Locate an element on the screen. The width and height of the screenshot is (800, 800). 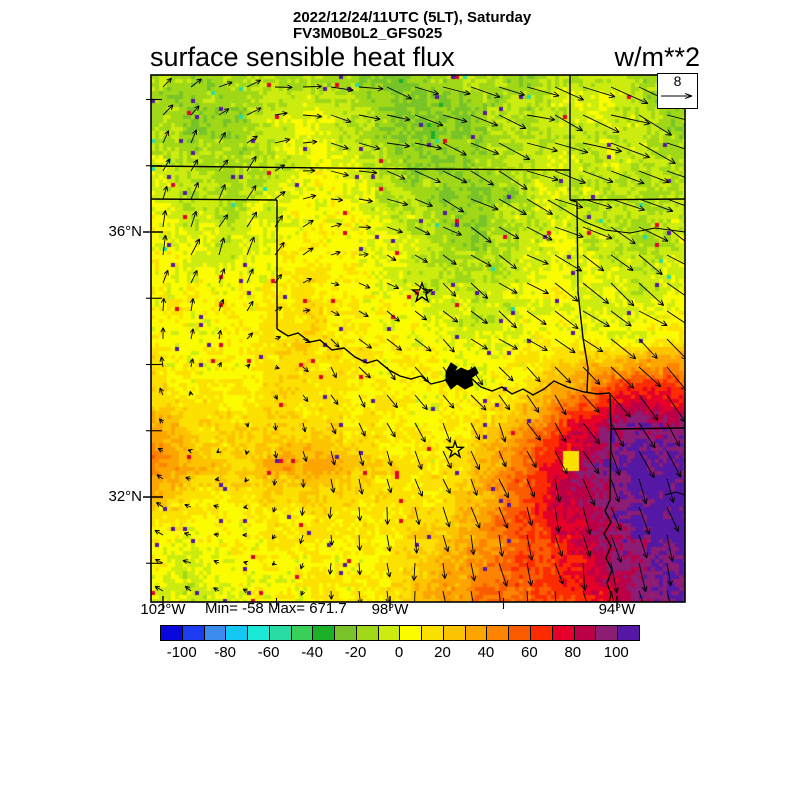
colorbar-tick-label: -60 is located at coordinates (268, 652).